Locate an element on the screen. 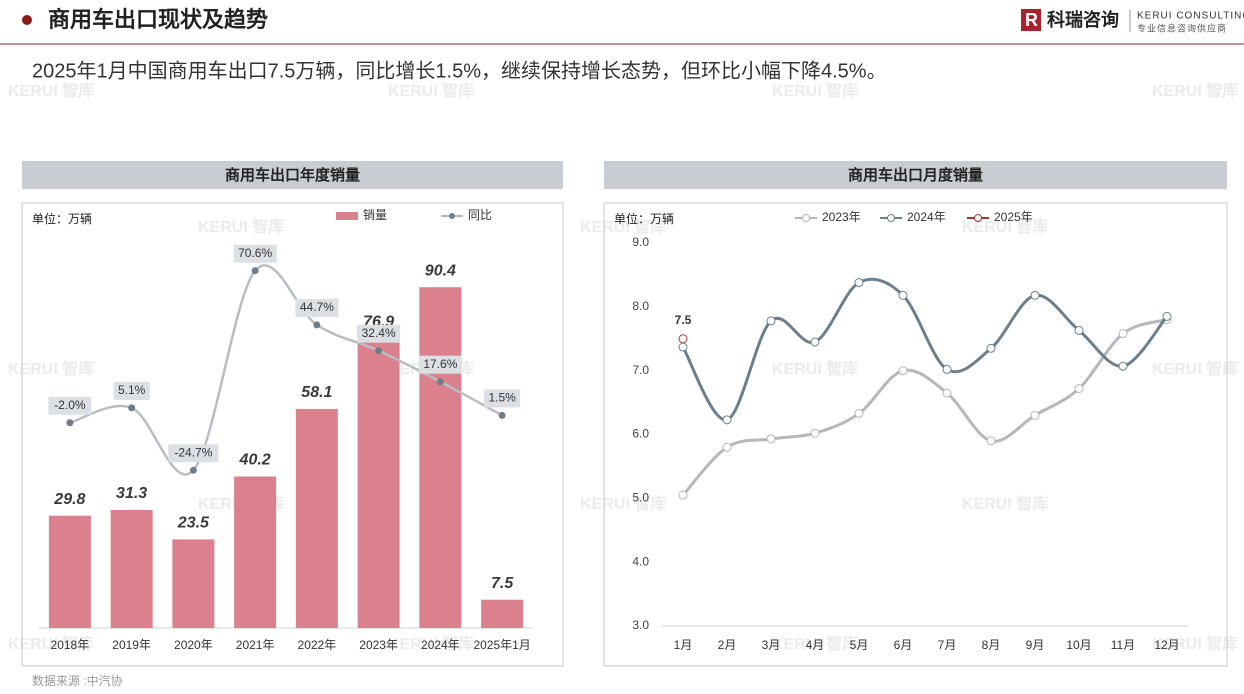 The height and width of the screenshot is (694, 1244). bar-label: 90.4 is located at coordinates (440, 270).